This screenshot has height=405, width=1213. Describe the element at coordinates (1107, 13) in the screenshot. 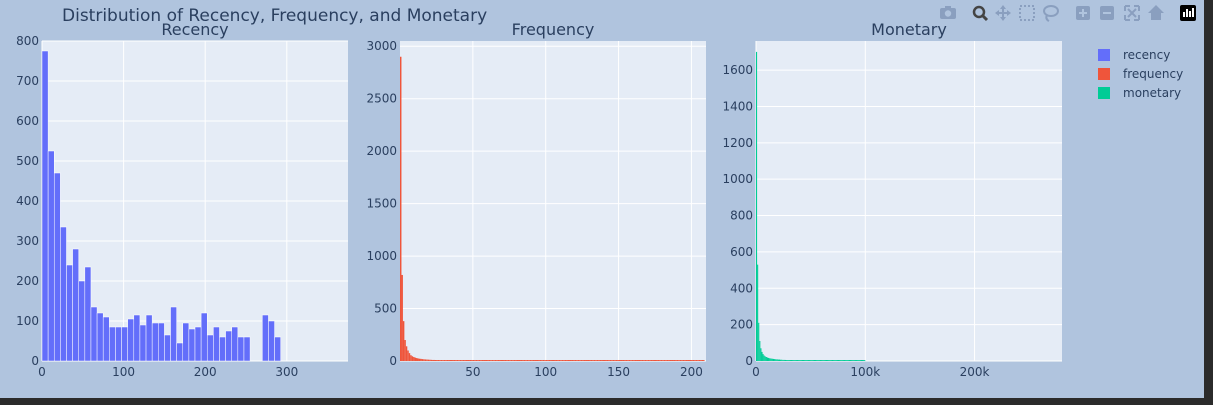

I see `zoom-out-icon` at that location.